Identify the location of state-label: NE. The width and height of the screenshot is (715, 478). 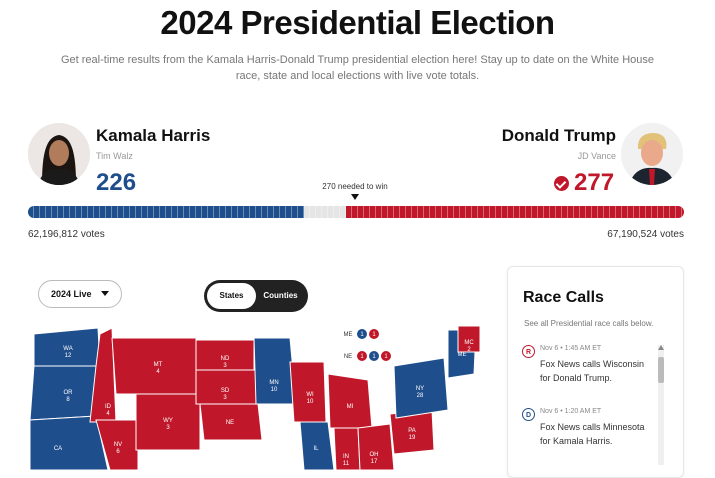
(230, 423).